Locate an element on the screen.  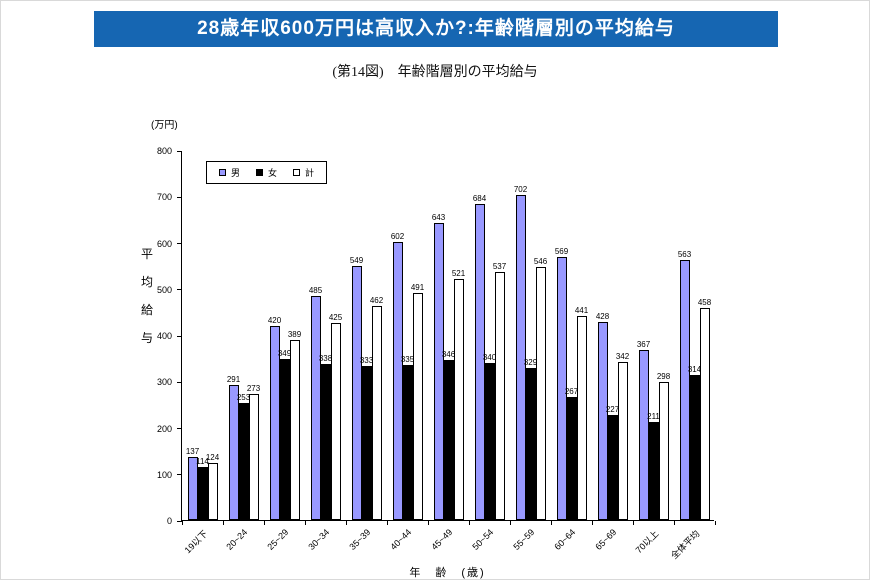
bar-value-label: 389 is located at coordinates (294, 335).